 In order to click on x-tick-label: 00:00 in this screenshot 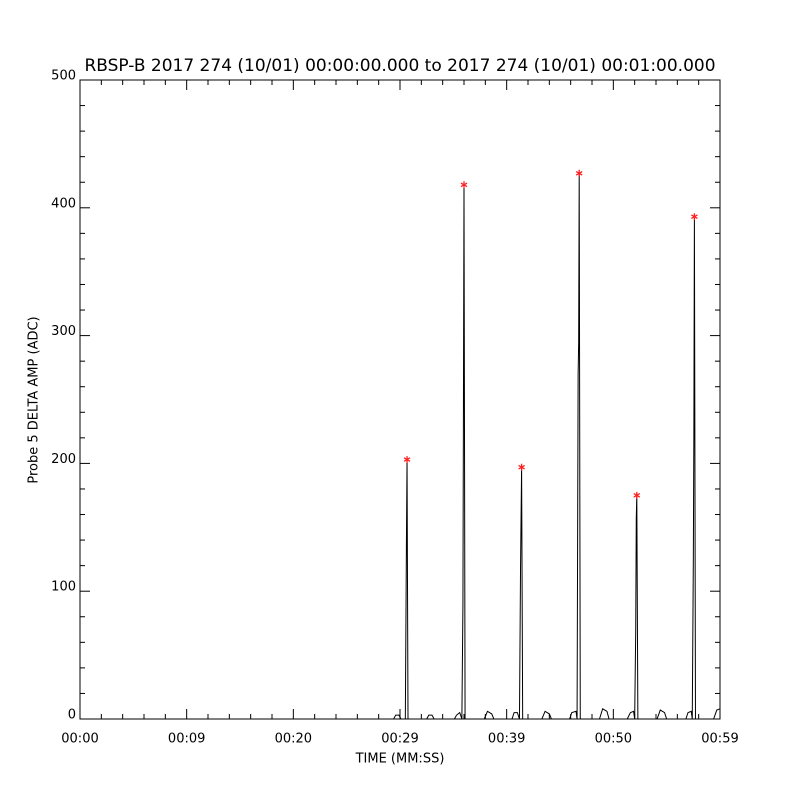, I will do `click(79, 739)`.